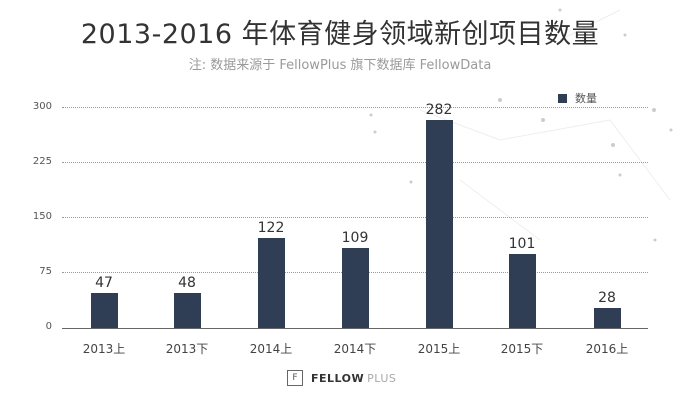 The width and height of the screenshot is (680, 400). What do you see at coordinates (355, 288) in the screenshot?
I see `bar-2014-h2` at bounding box center [355, 288].